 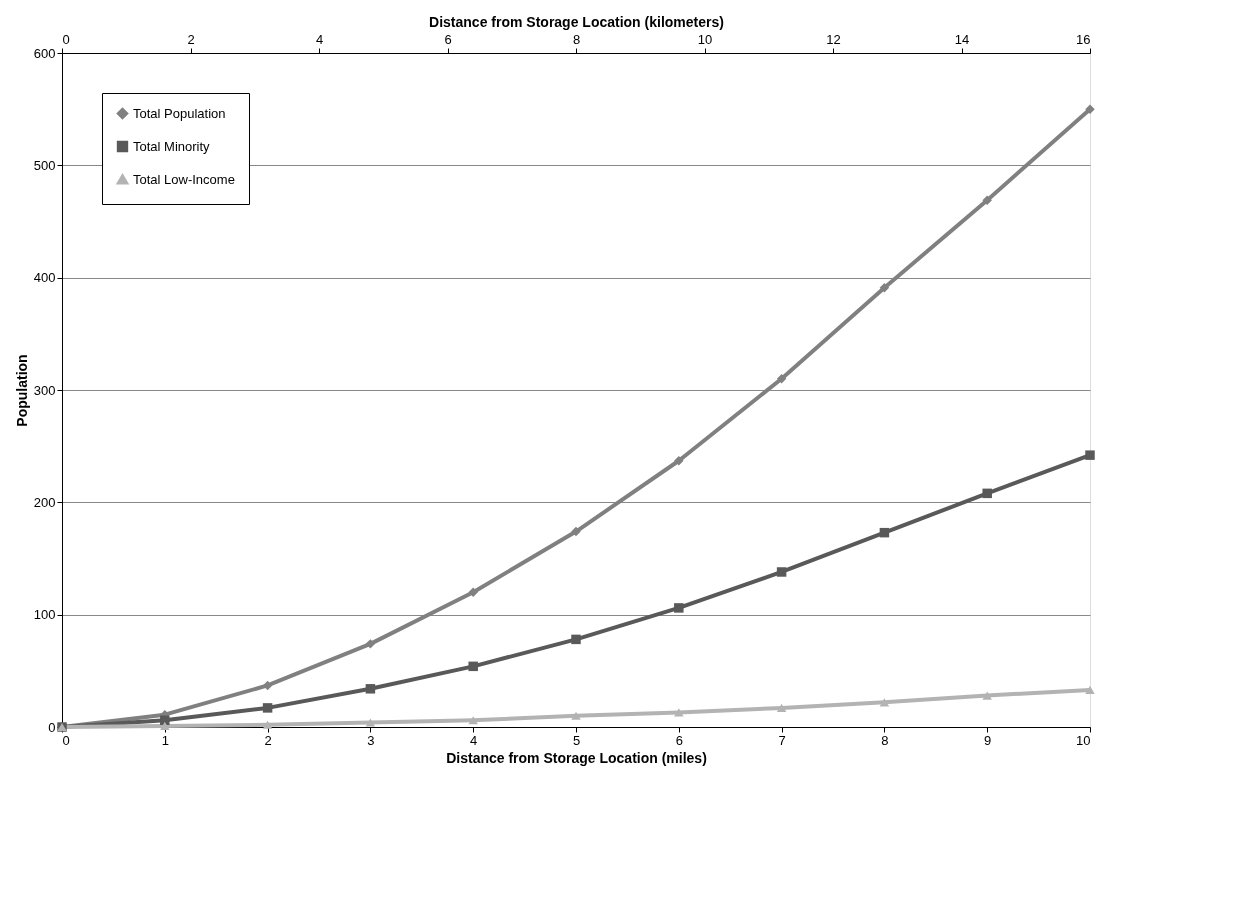 I want to click on x2-tick-label: 6, so click(x=448, y=39).